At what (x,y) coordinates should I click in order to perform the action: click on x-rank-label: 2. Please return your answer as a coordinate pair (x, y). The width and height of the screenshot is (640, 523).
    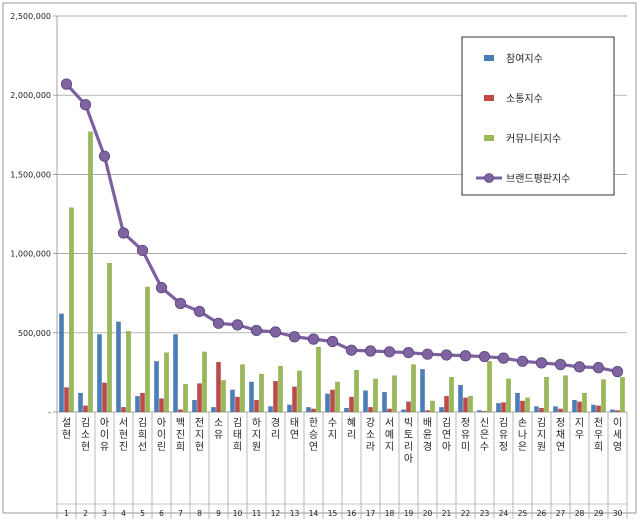
    Looking at the image, I should click on (85, 513).